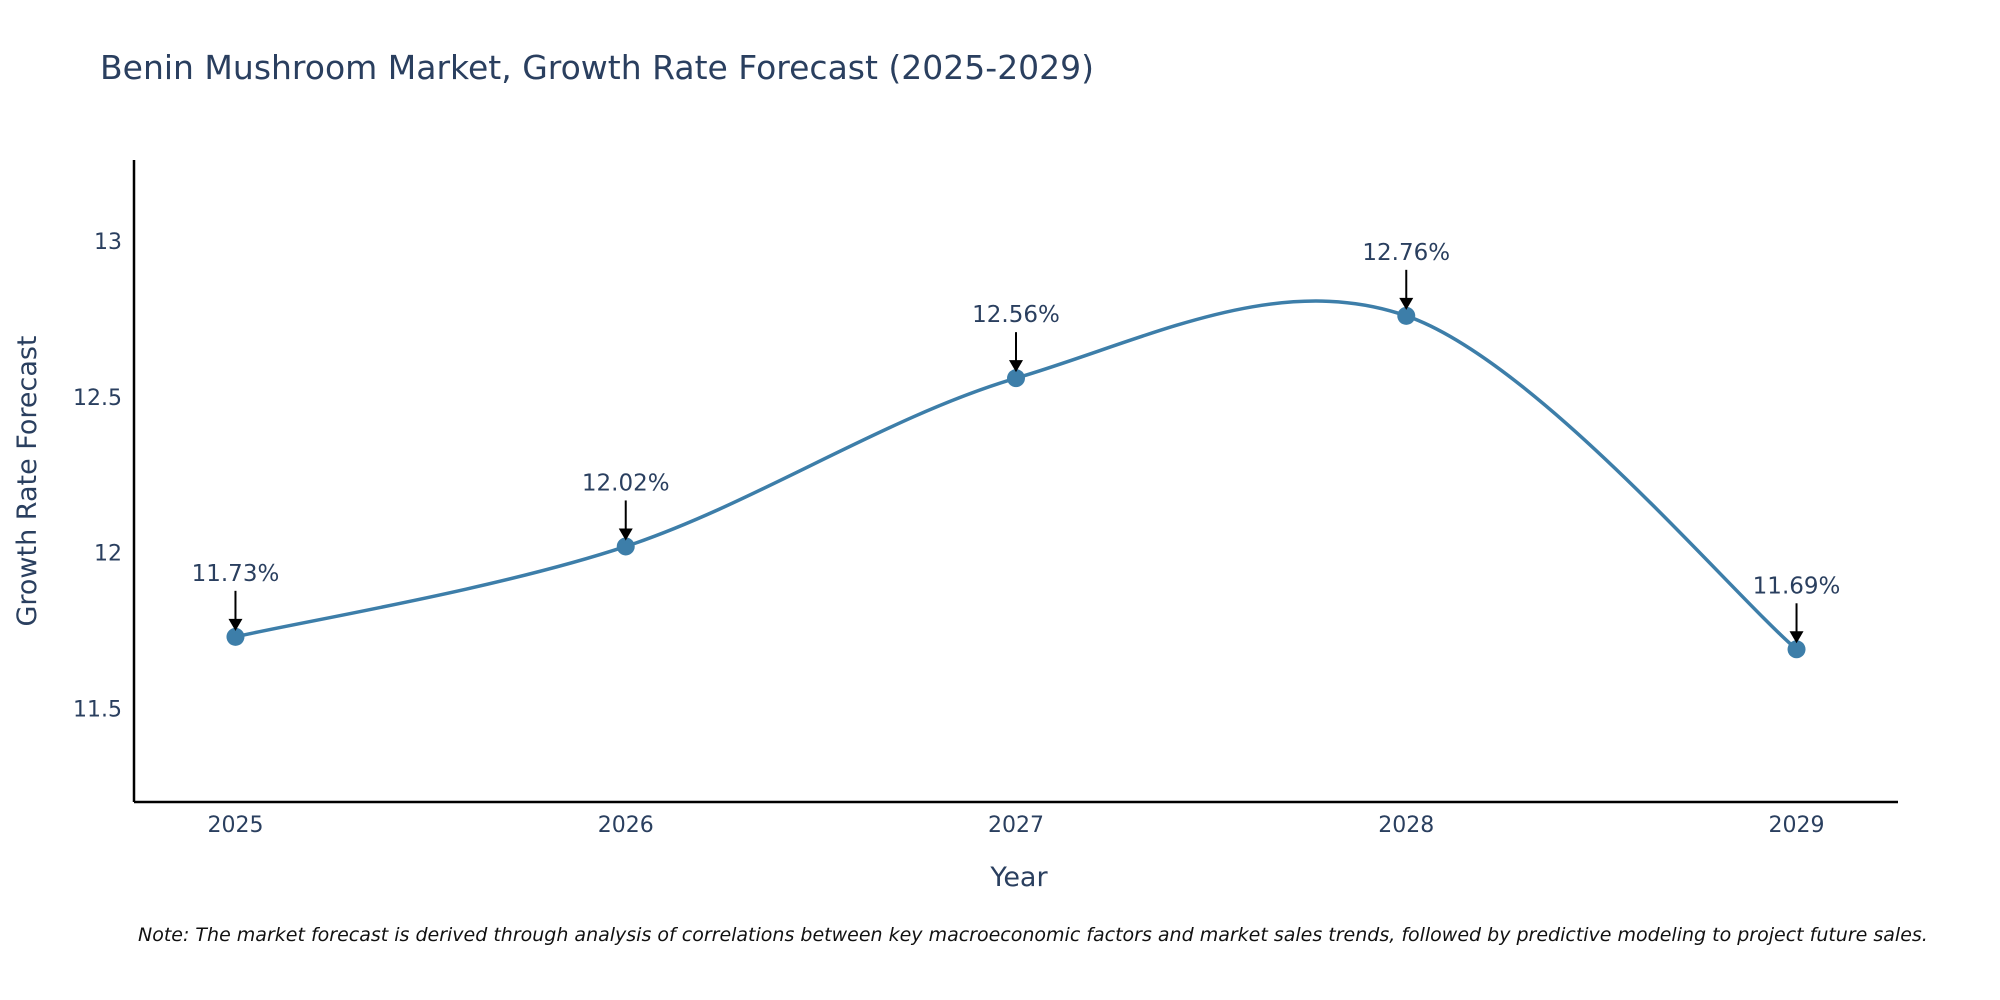 The image size is (2000, 1000). I want to click on data-label: 12.02%, so click(626, 483).